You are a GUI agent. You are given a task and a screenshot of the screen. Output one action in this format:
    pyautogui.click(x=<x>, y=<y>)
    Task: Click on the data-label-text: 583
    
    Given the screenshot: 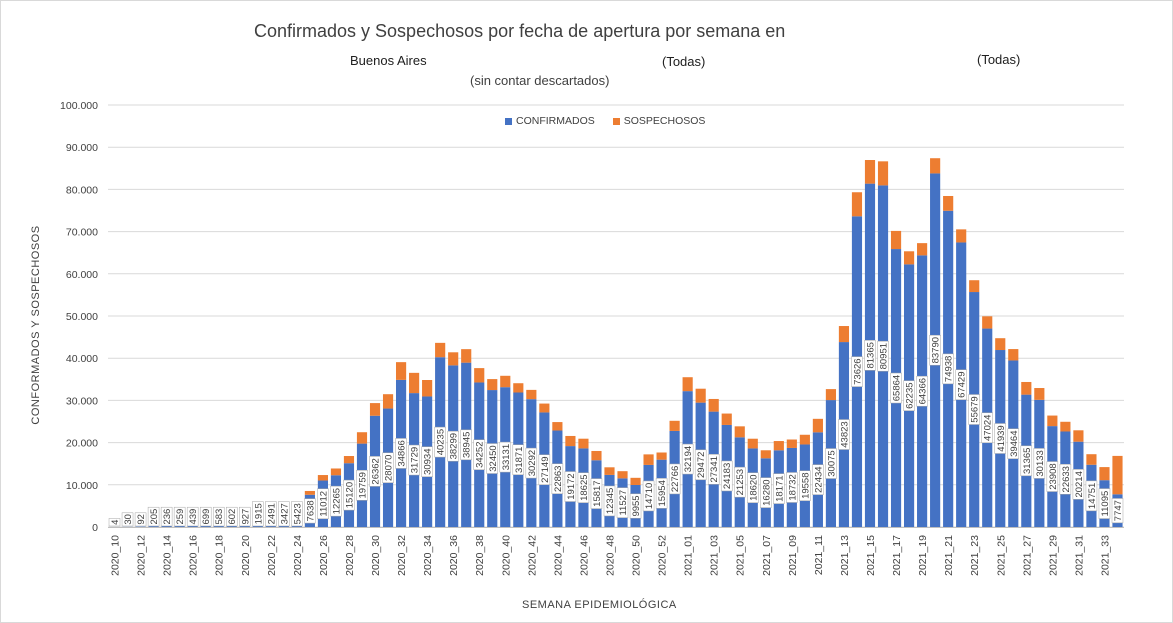 What is the action you would take?
    pyautogui.click(x=219, y=517)
    